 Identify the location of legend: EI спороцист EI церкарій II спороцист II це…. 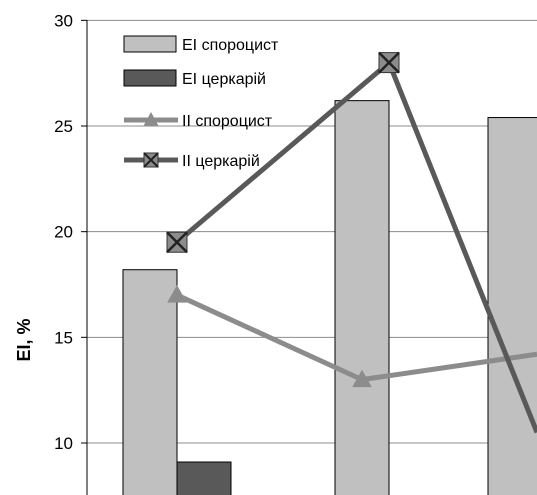
(201, 102).